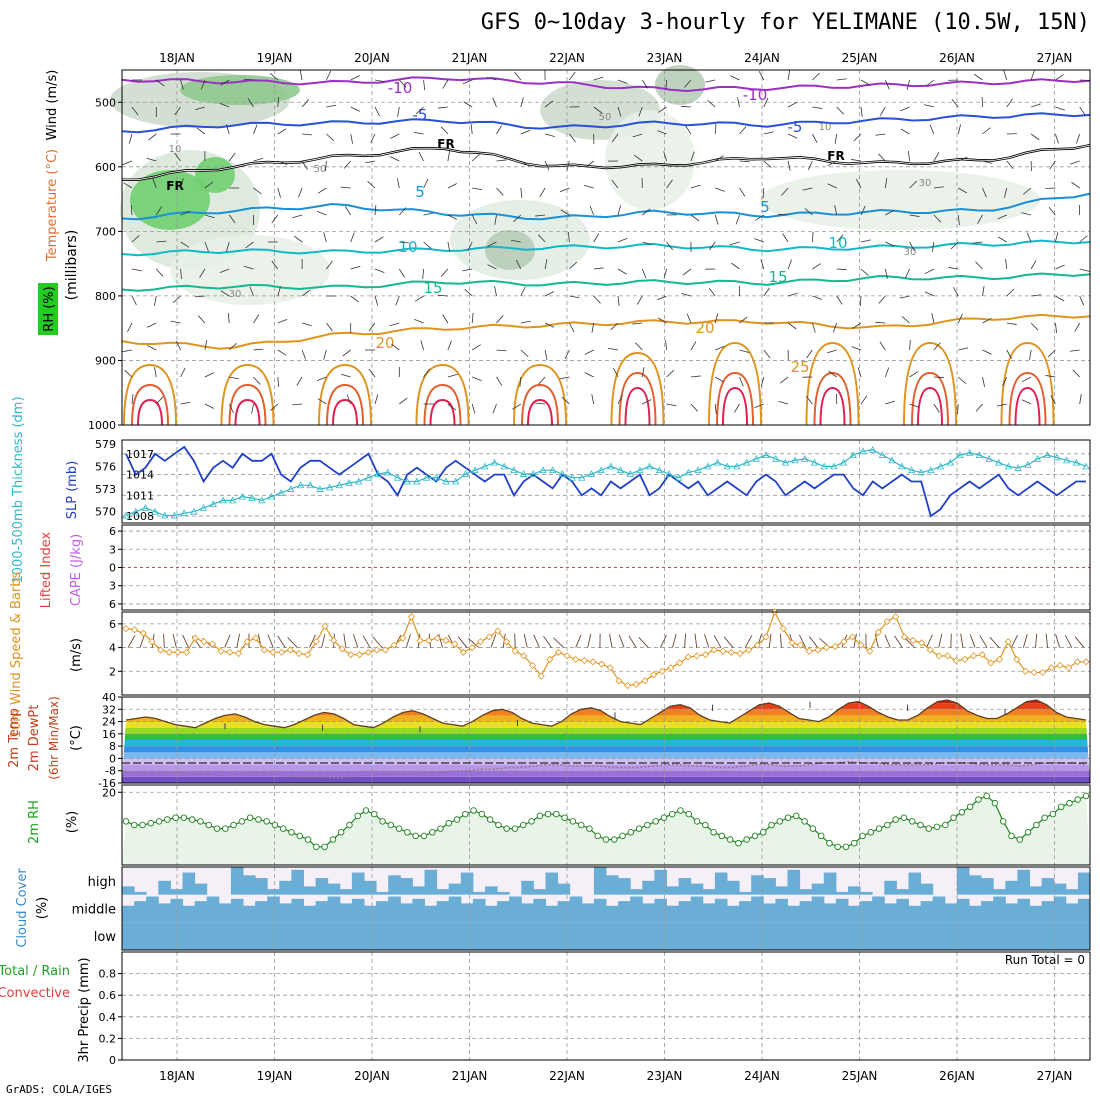 The image size is (1100, 1100). What do you see at coordinates (112, 671) in the screenshot?
I see `wind10-tick-label: 2` at bounding box center [112, 671].